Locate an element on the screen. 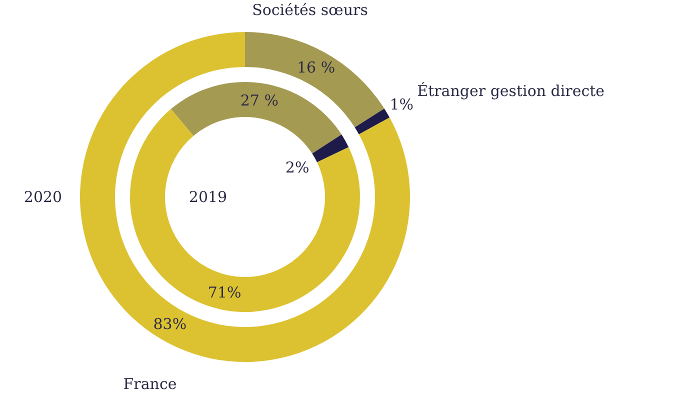  slice-label: Sociétés sœurs is located at coordinates (310, 10).